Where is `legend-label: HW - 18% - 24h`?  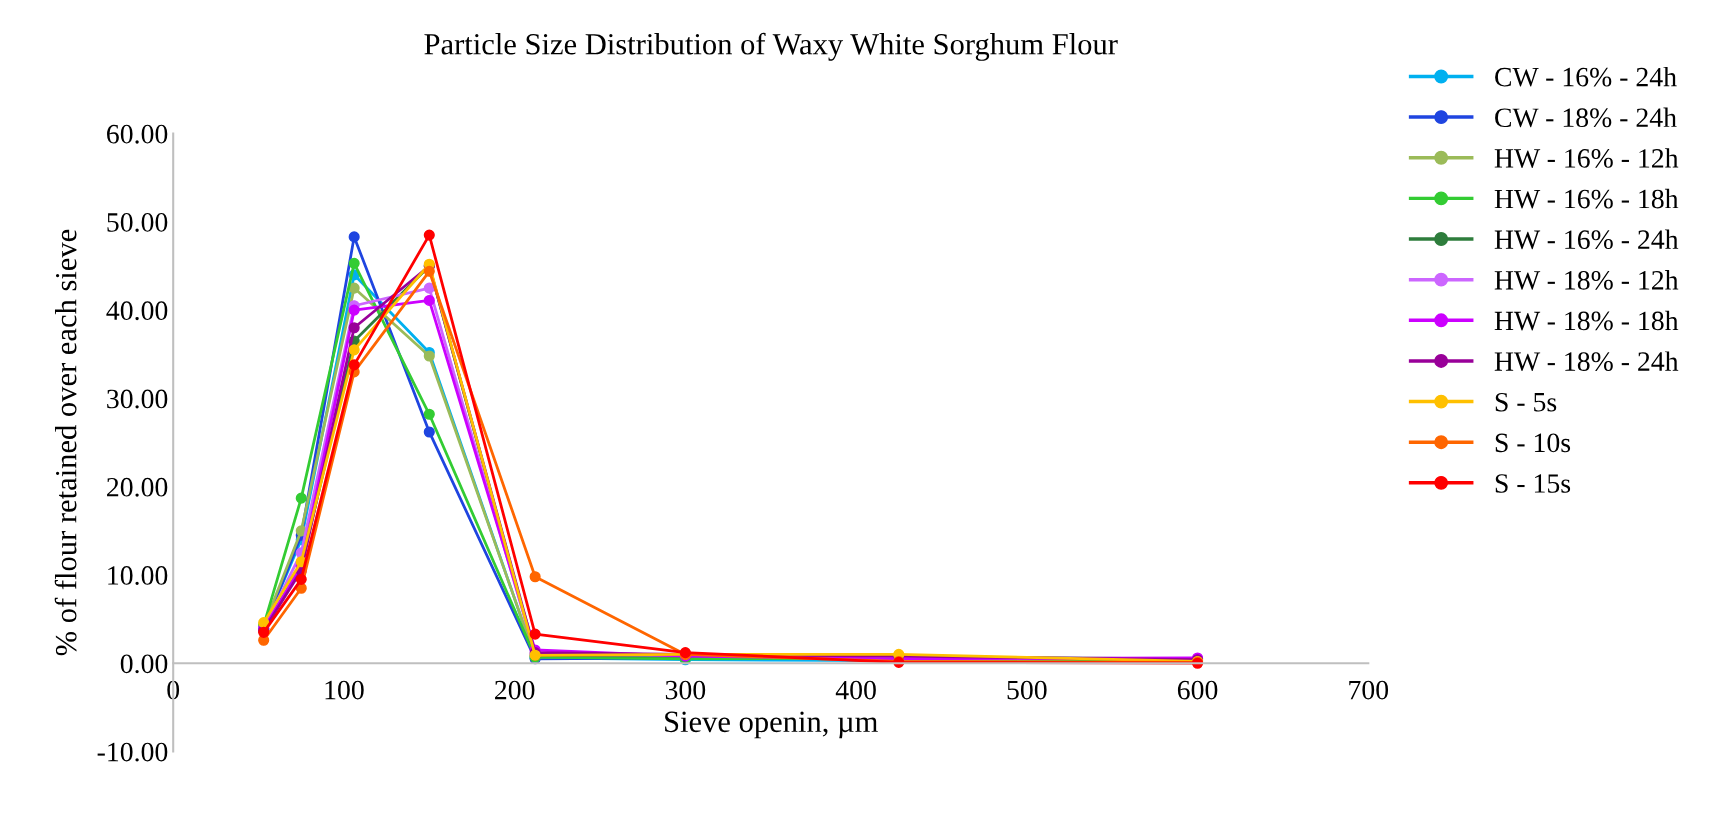 legend-label: HW - 18% - 24h is located at coordinates (1586, 361).